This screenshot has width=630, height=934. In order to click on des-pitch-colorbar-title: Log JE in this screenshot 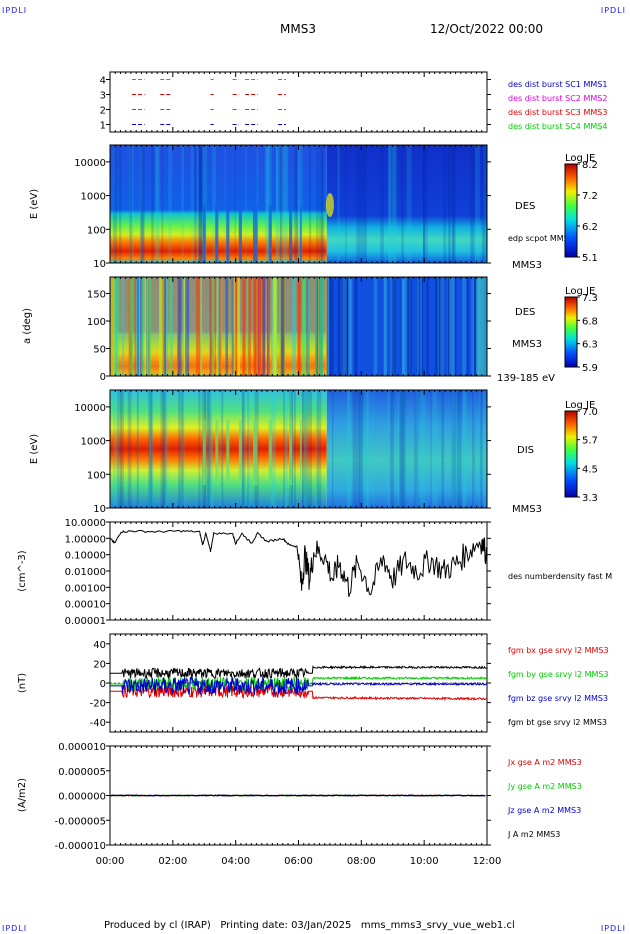, I will do `click(580, 291)`.